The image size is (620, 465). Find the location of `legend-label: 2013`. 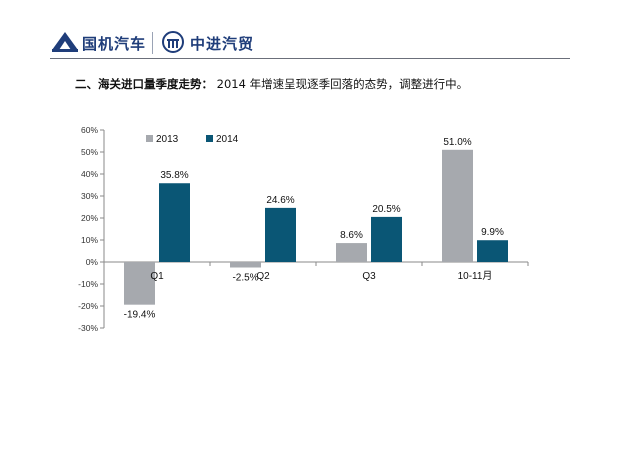

legend-label: 2013 is located at coordinates (167, 139).